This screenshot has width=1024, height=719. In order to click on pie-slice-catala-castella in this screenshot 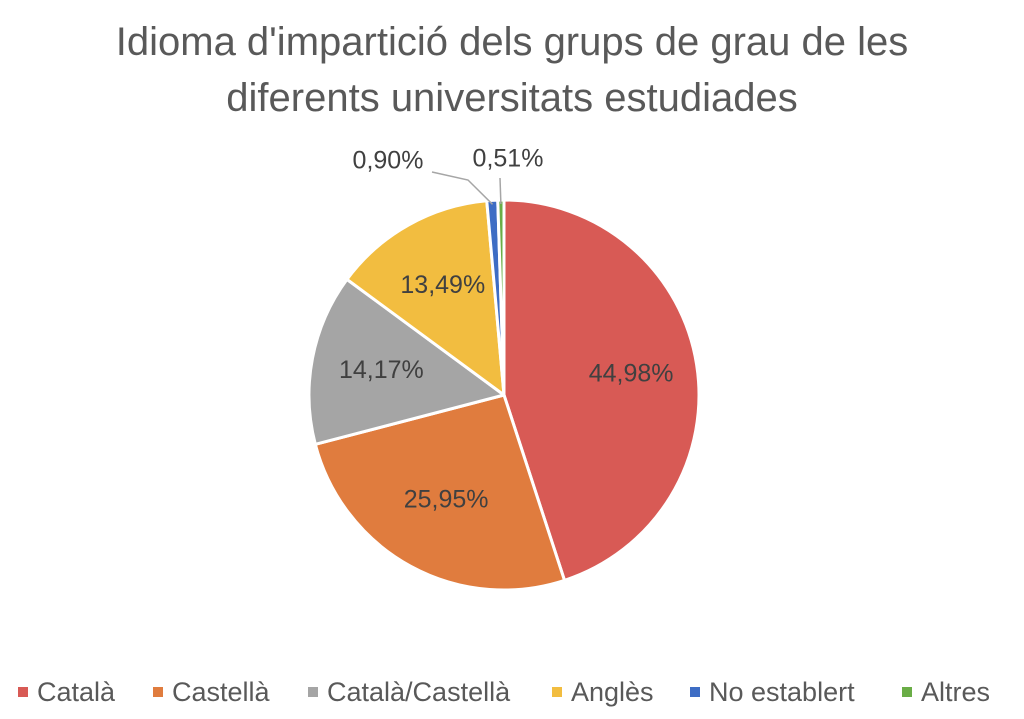, I will do `click(406, 361)`.